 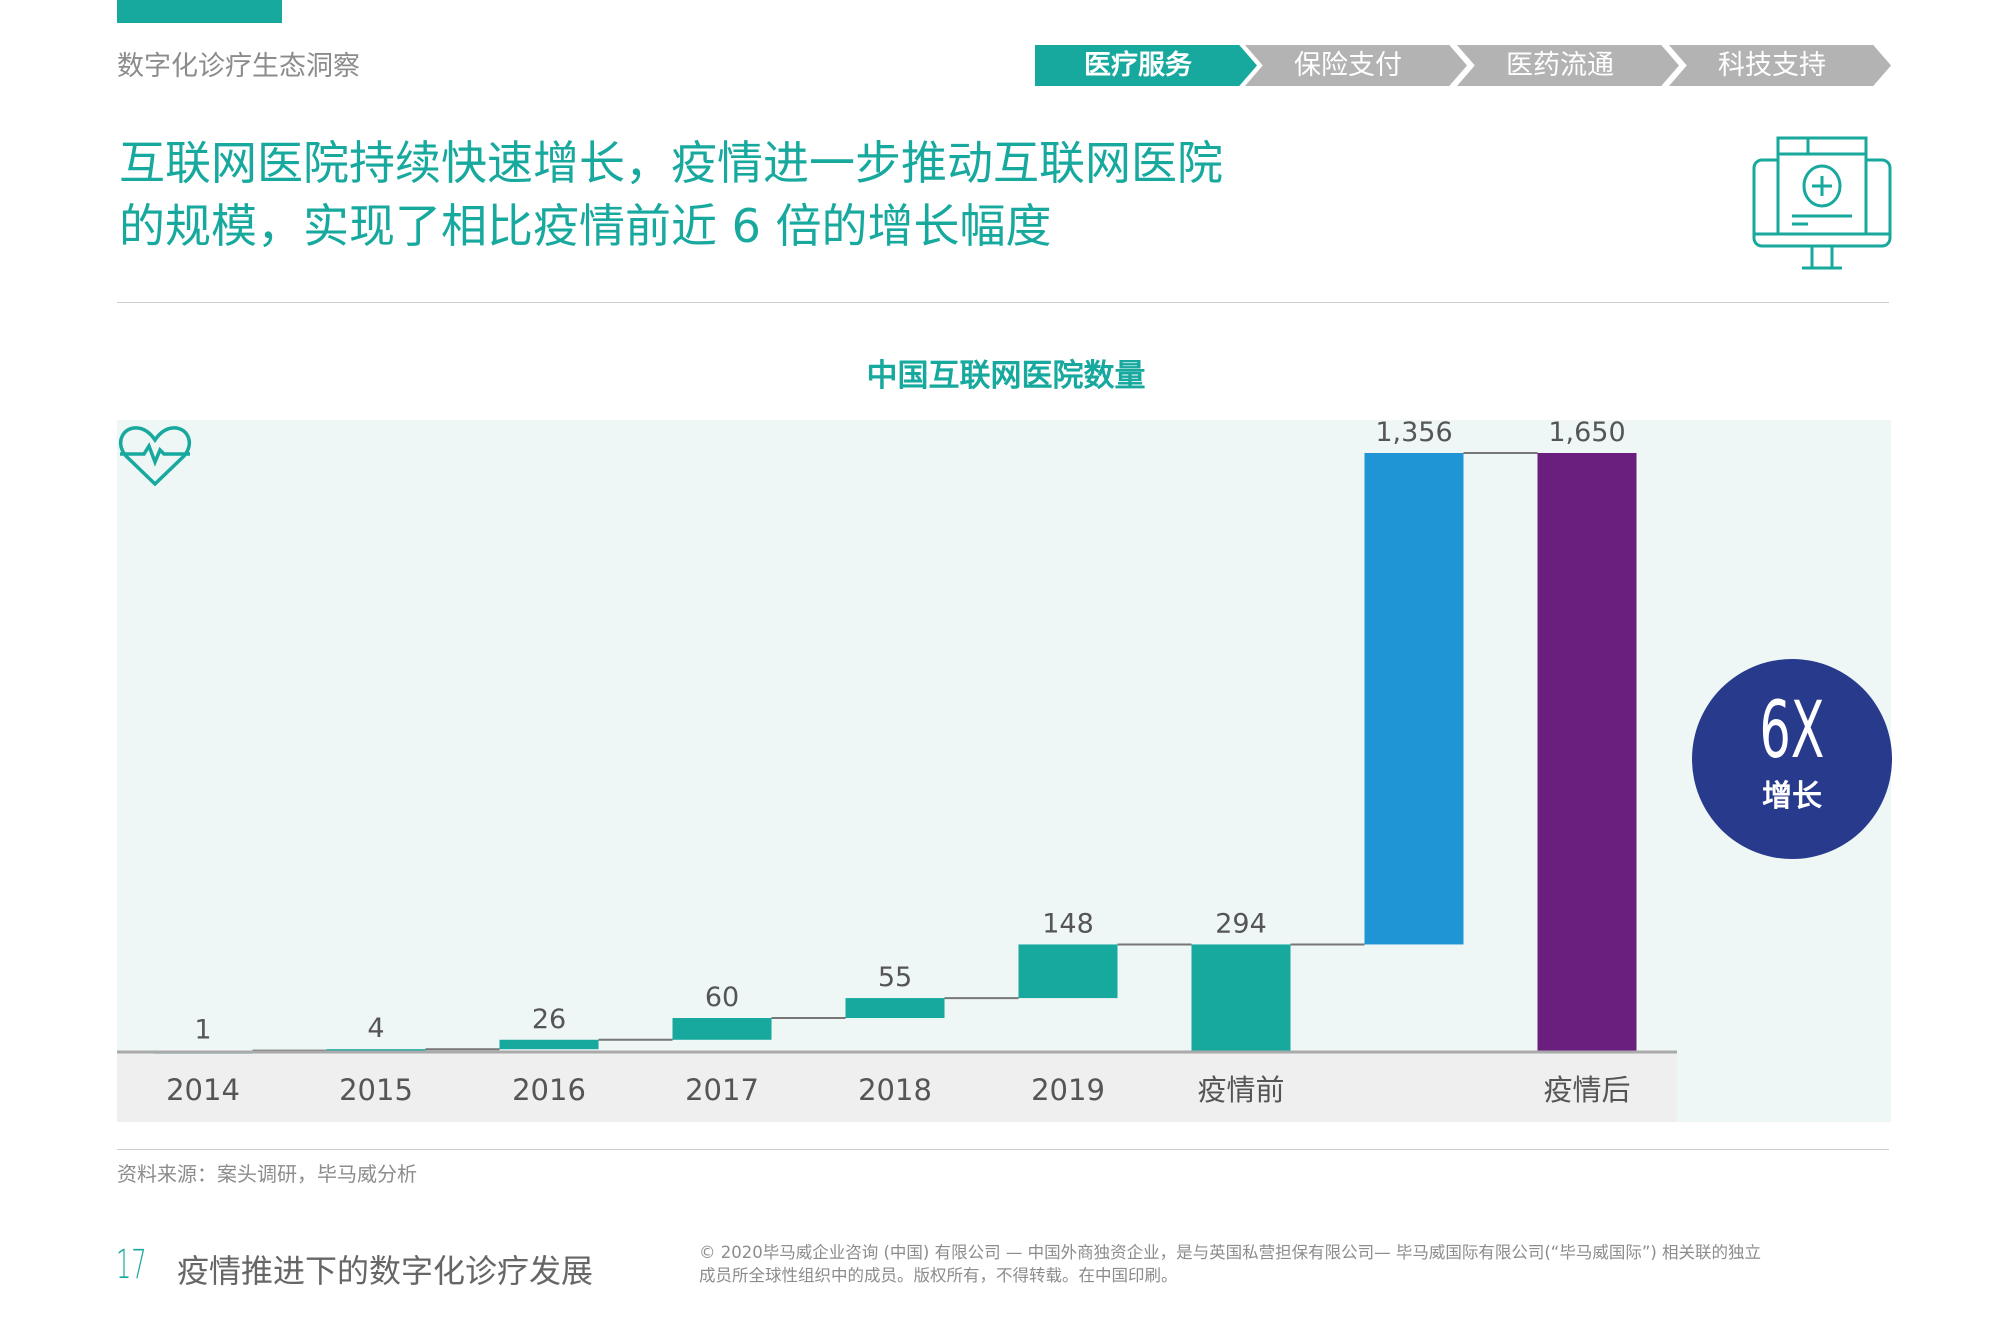 I want to click on top-accent-bar, so click(x=199, y=11).